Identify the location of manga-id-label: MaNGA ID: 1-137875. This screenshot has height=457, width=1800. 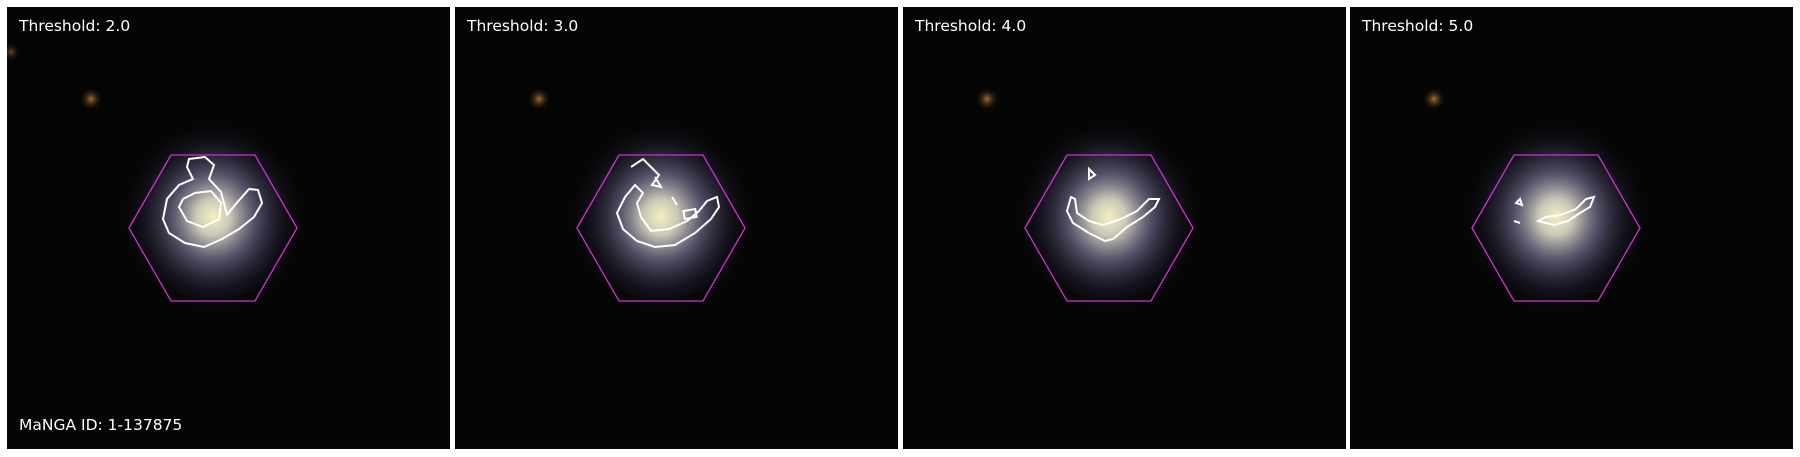
(101, 425).